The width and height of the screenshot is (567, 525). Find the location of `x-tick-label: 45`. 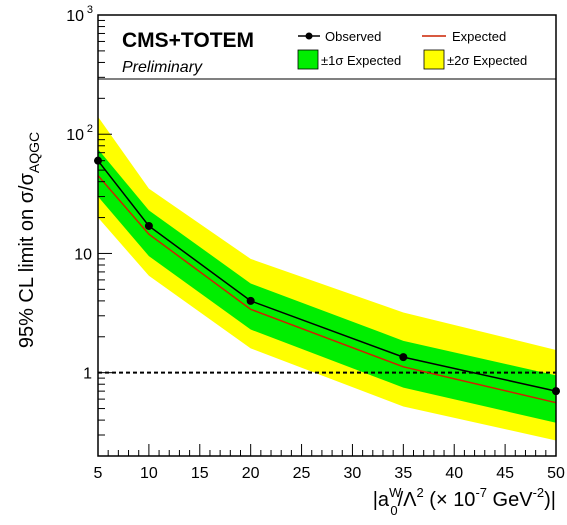

x-tick-label: 45 is located at coordinates (505, 473).